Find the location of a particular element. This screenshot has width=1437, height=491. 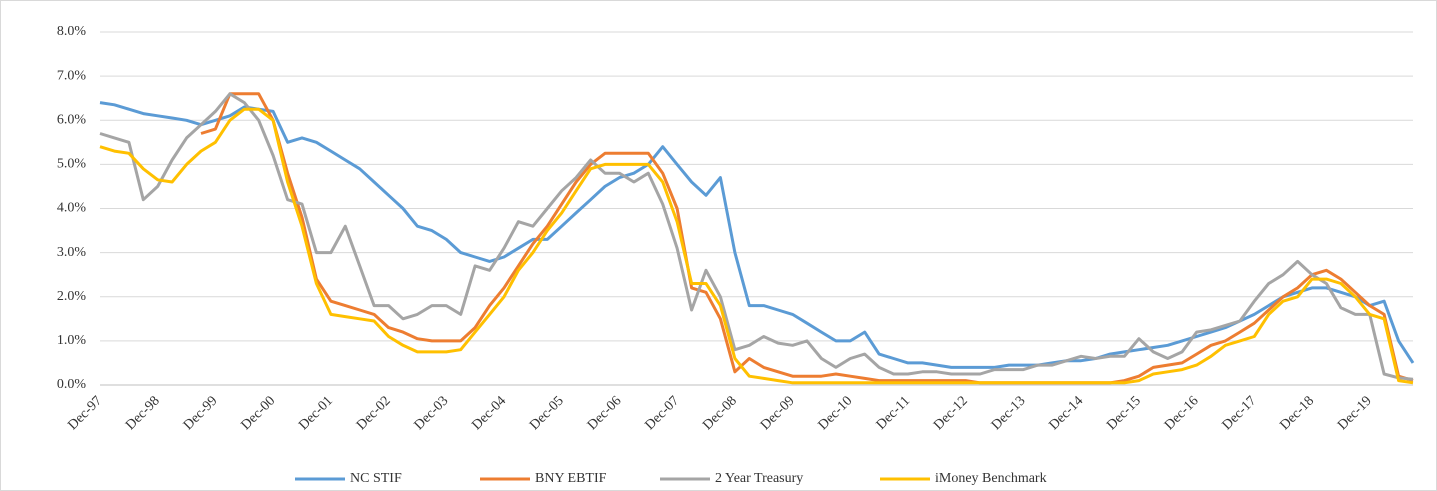

legend-label: NC STIF is located at coordinates (376, 478).